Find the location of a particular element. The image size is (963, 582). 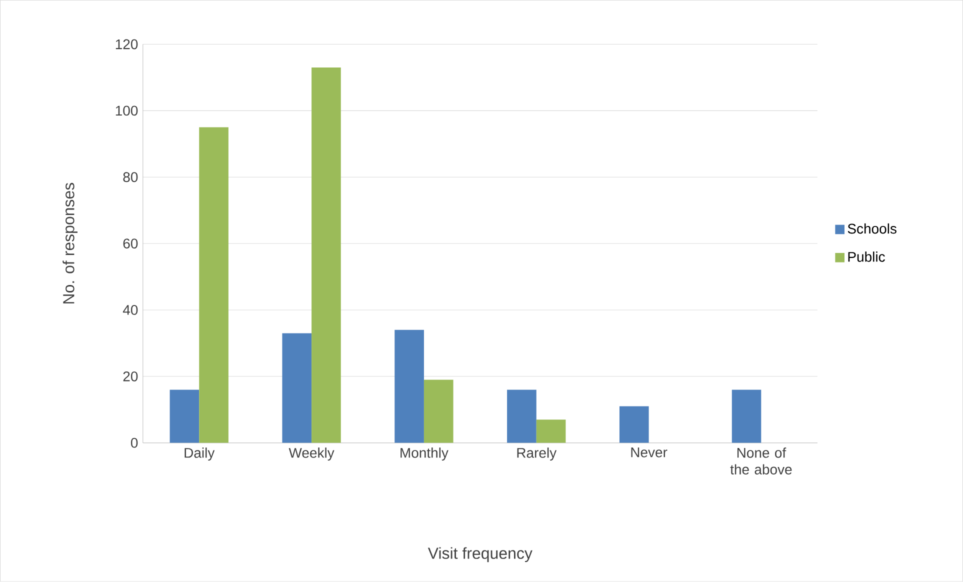

y-tick-label: 40 is located at coordinates (130, 310).